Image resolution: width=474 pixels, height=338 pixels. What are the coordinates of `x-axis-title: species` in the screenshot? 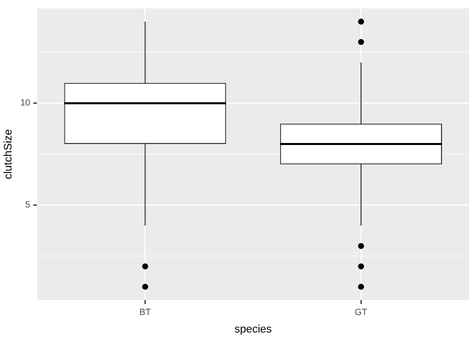 It's located at (253, 329).